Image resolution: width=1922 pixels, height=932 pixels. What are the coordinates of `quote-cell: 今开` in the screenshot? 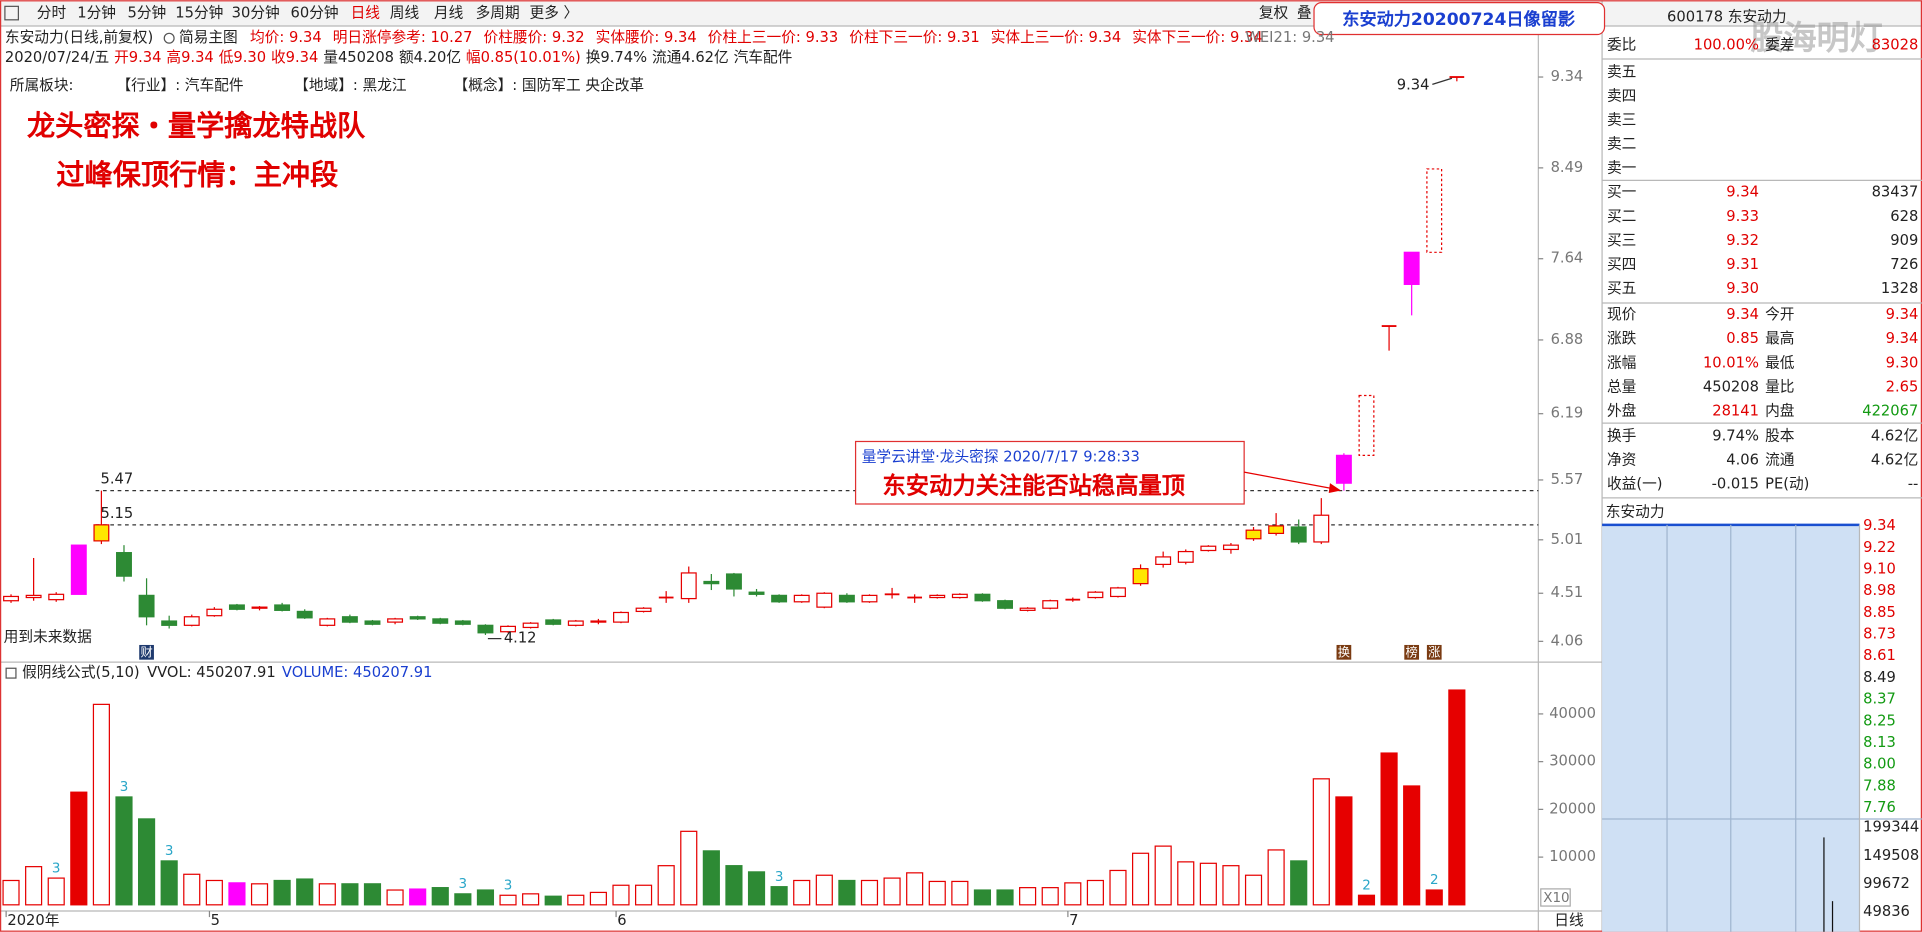 It's located at (1779, 314).